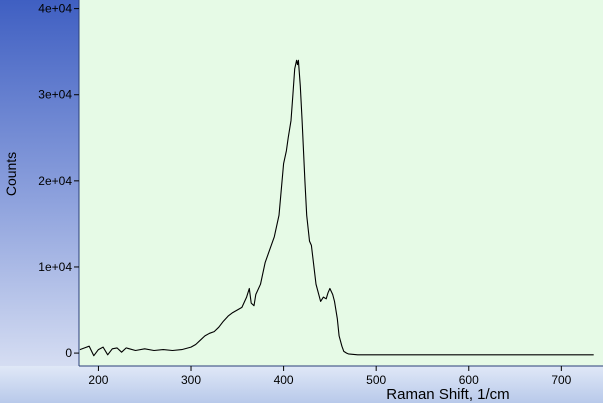 The height and width of the screenshot is (408, 603). What do you see at coordinates (469, 380) in the screenshot?
I see `x-tick-label: 600` at bounding box center [469, 380].